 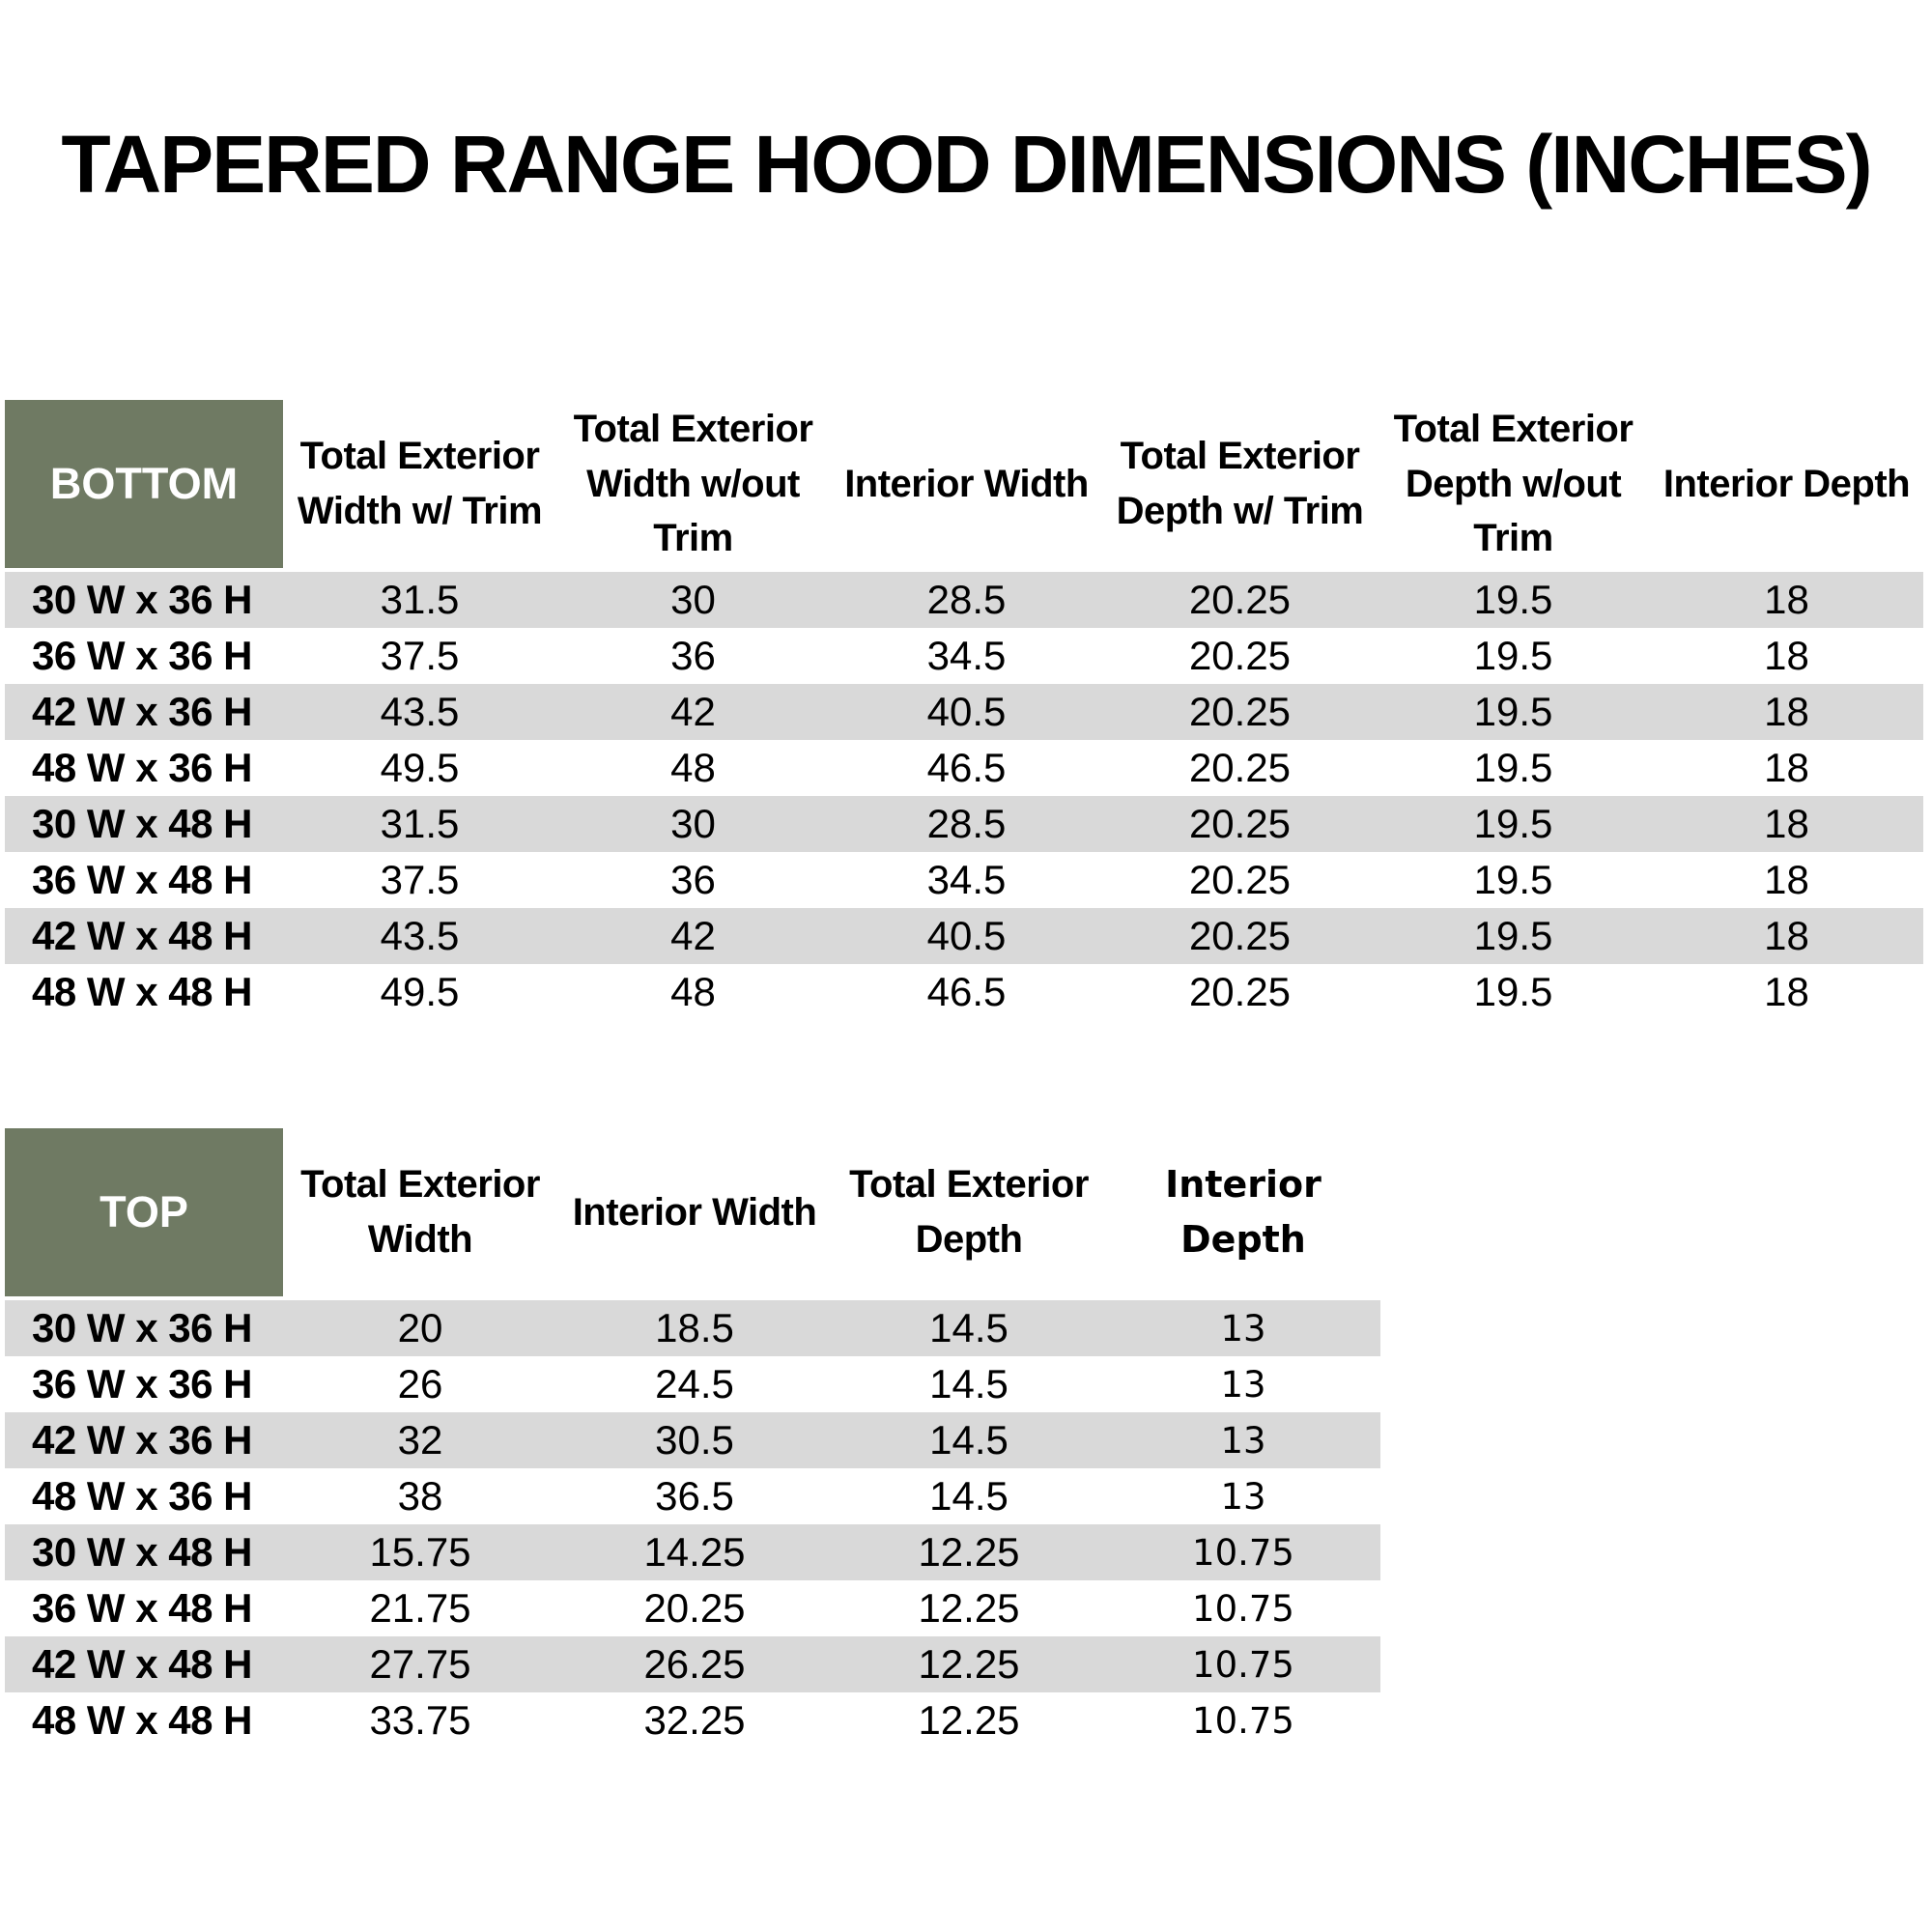 I want to click on table-row: 30 W x 36 H 20 18.5 14.5 13, so click(x=692, y=1328).